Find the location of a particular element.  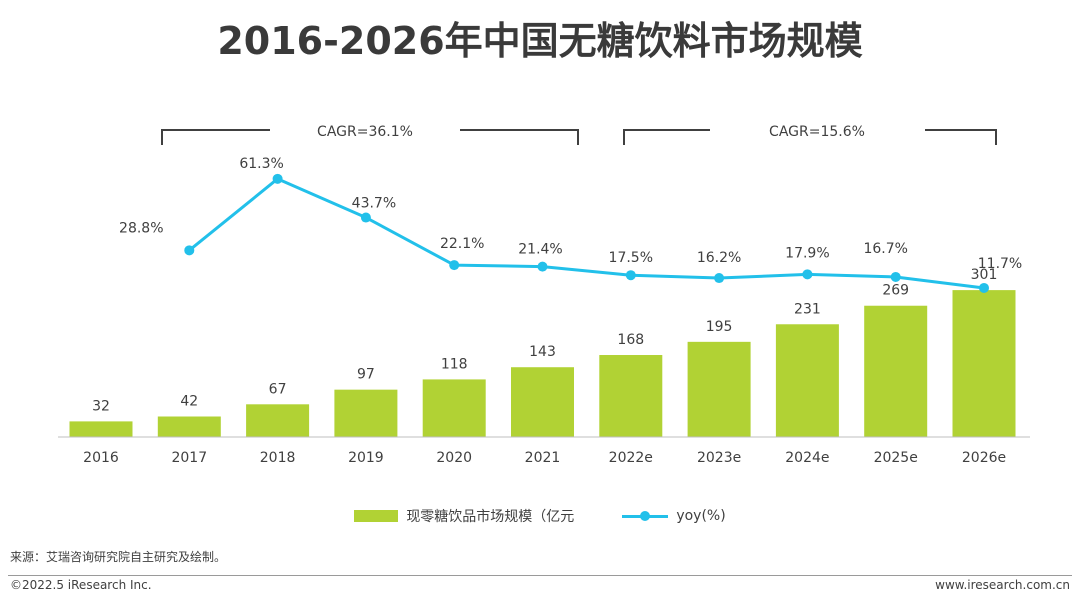

yoy-point-2020 is located at coordinates (454, 265).